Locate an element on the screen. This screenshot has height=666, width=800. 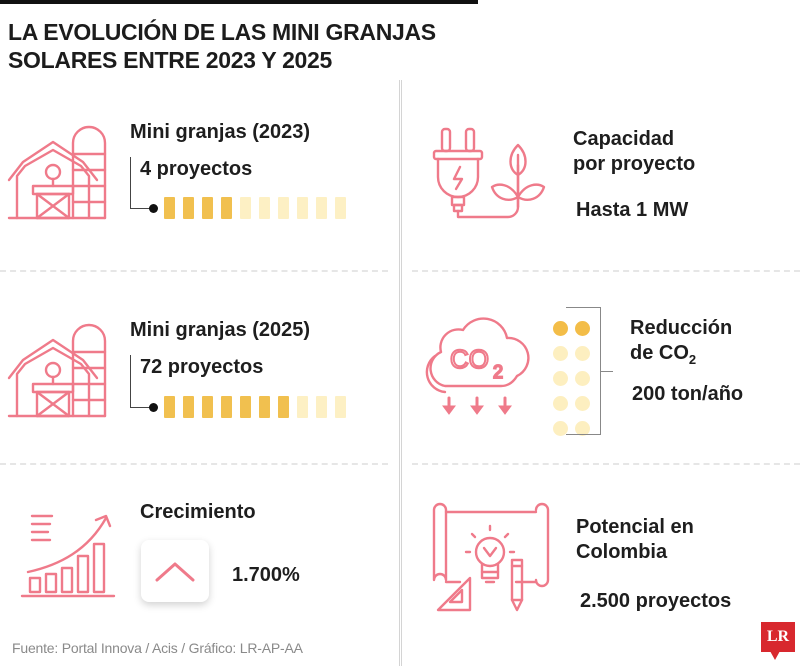
potential-label: Potencial en Colombia is located at coordinates (635, 540).